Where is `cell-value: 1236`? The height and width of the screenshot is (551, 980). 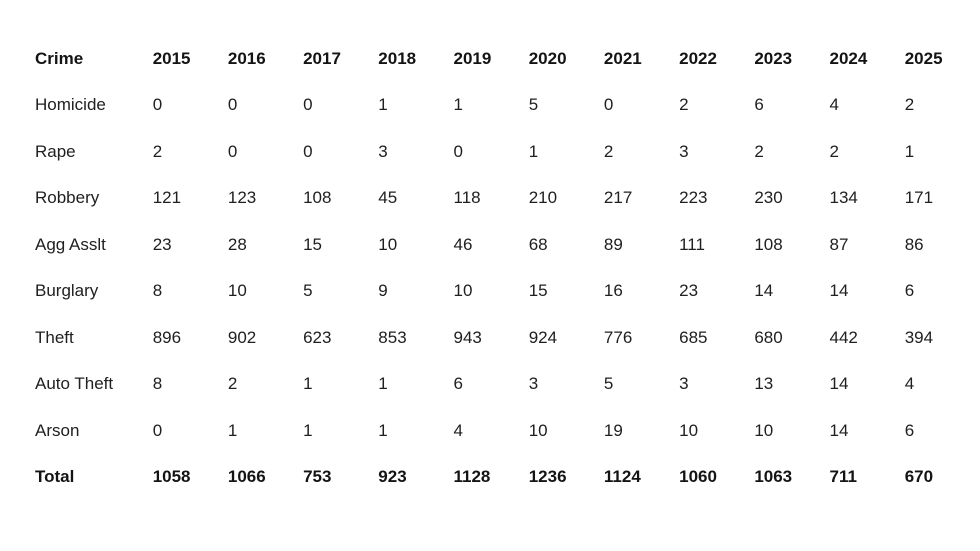 cell-value: 1236 is located at coordinates (547, 477).